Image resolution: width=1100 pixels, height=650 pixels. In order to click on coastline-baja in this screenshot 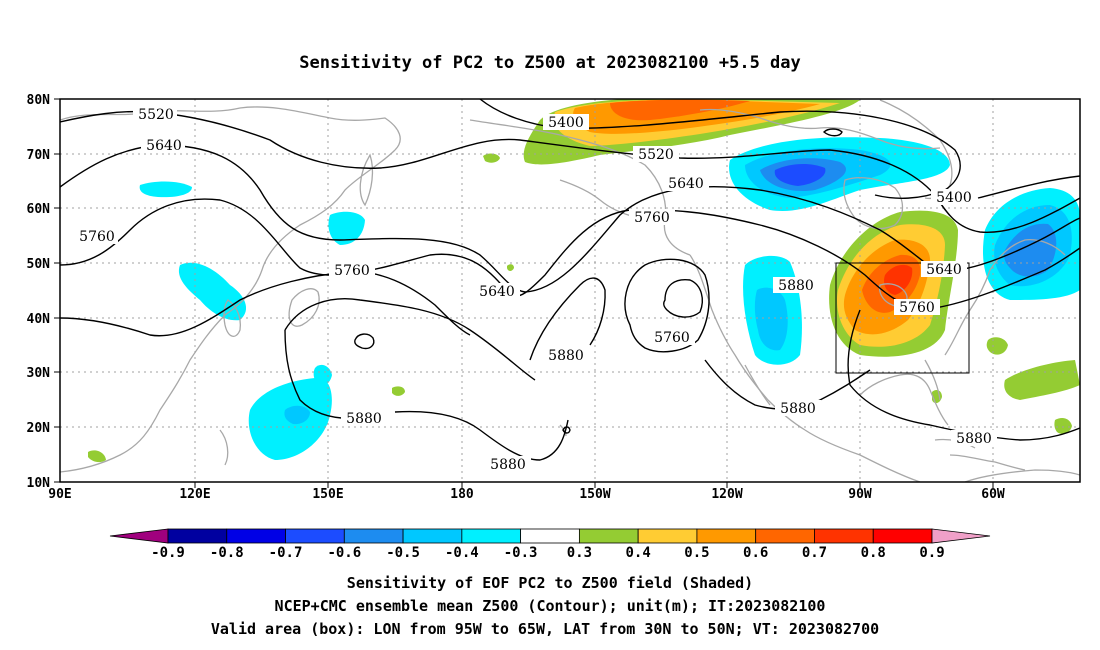, I will do `click(757, 385)`.